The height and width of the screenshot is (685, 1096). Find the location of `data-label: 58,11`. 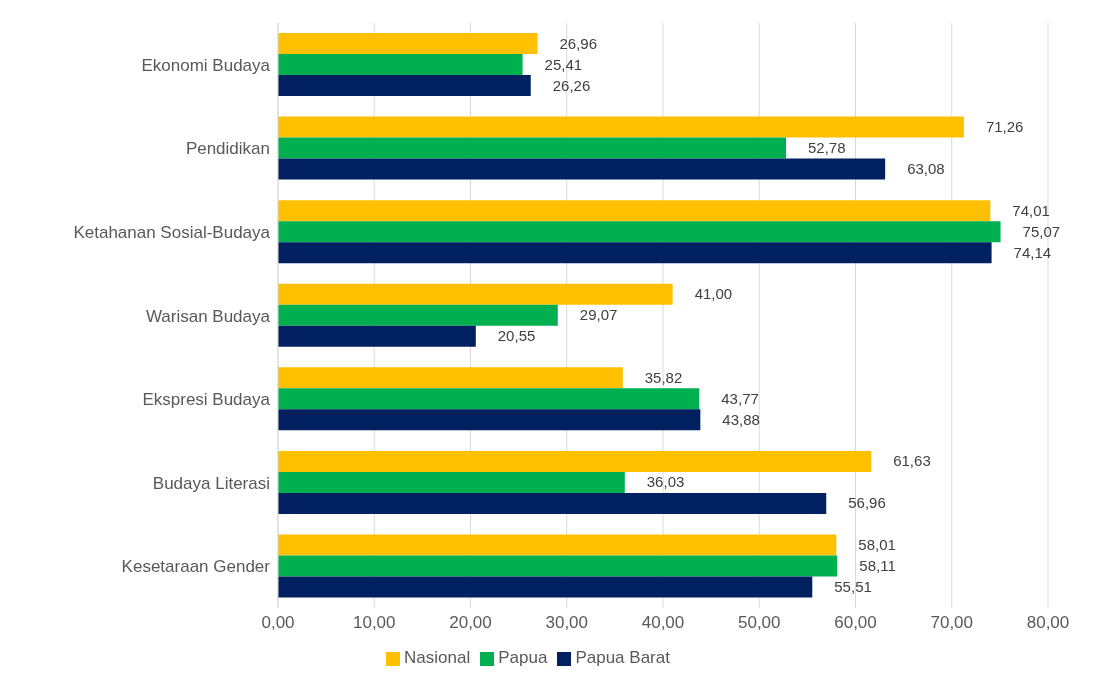

data-label: 58,11 is located at coordinates (877, 565).